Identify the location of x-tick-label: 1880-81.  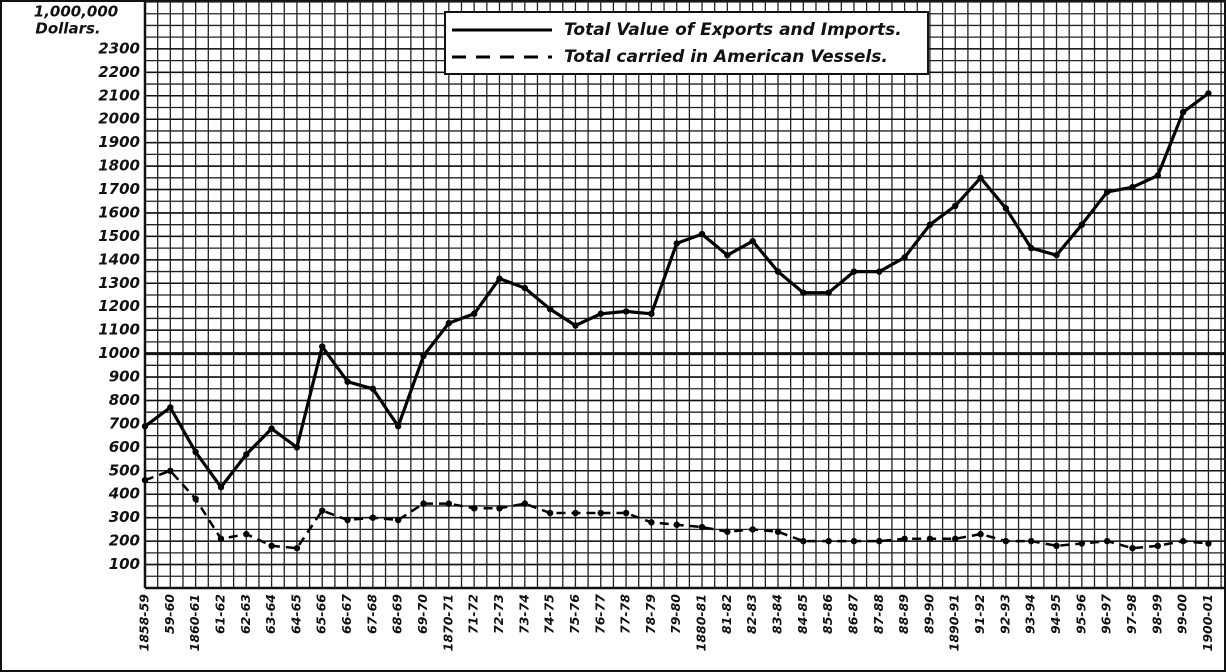
(701, 622).